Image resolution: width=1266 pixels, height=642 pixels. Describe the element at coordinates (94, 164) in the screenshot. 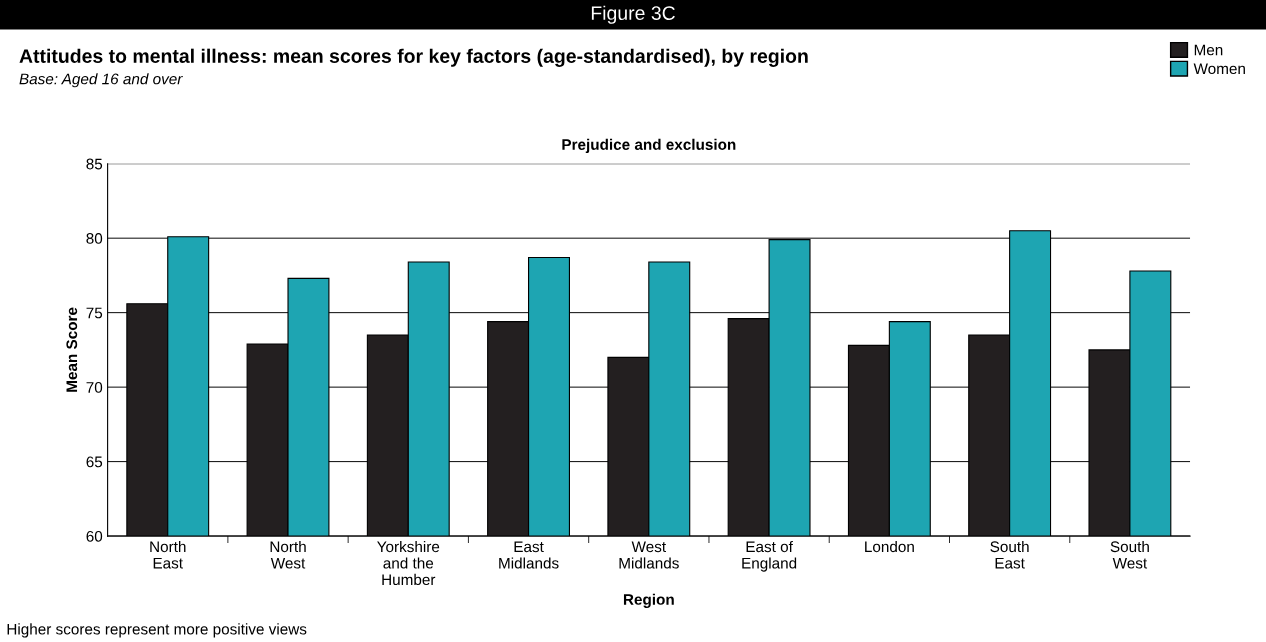

I see `y-tick-label: 85` at that location.